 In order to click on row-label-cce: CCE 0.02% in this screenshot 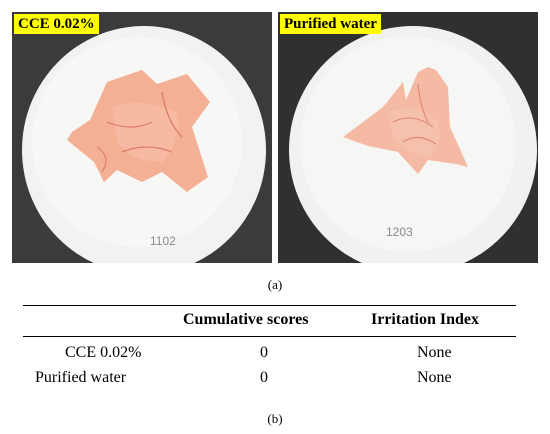, I will do `click(103, 352)`.